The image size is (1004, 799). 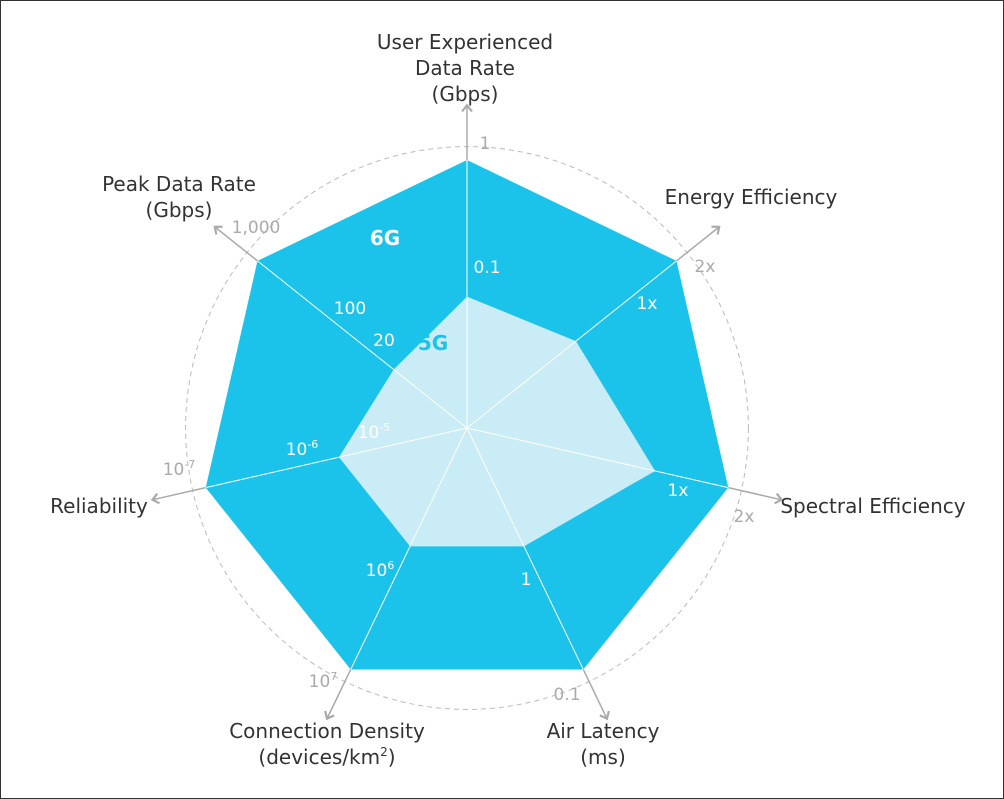 What do you see at coordinates (302, 449) in the screenshot?
I see `tick-reliability-6g: 10⁻⁶` at bounding box center [302, 449].